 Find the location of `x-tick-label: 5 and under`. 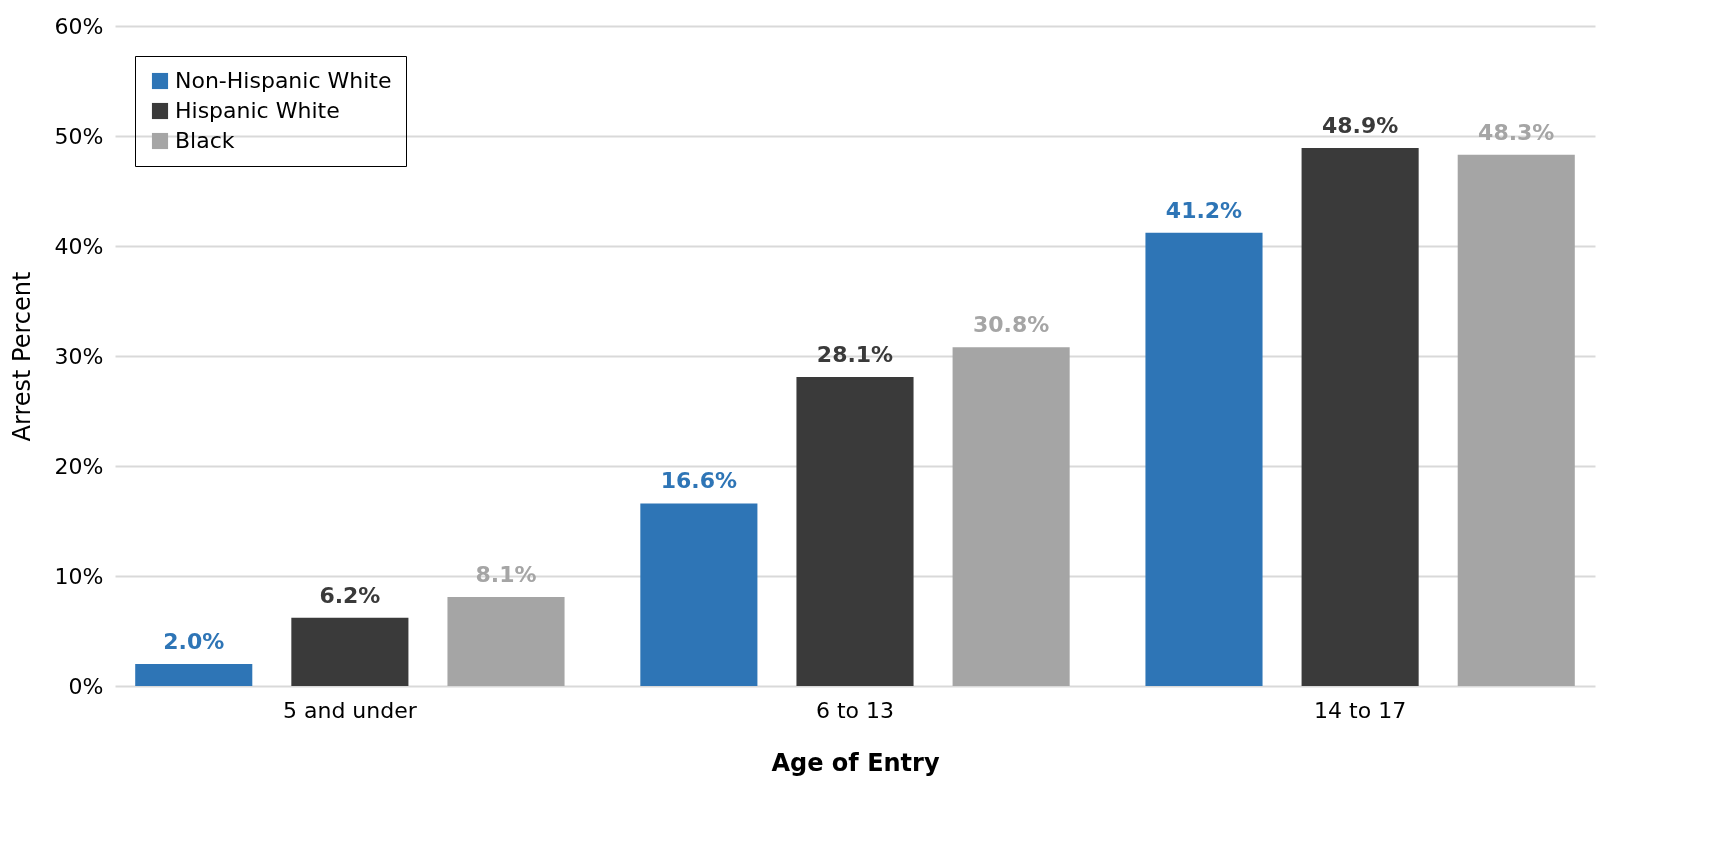

x-tick-label: 5 and under is located at coordinates (350, 710).